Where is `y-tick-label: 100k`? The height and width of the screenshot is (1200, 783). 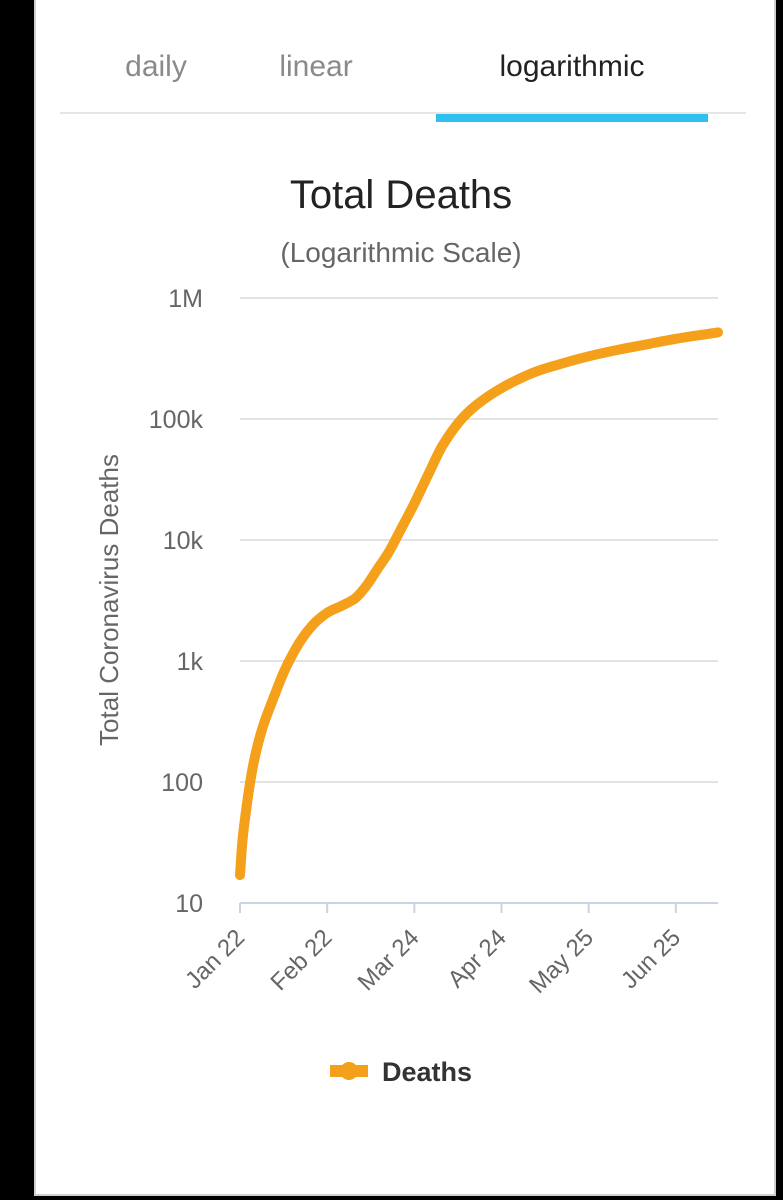
y-tick-label: 100k is located at coordinates (176, 420).